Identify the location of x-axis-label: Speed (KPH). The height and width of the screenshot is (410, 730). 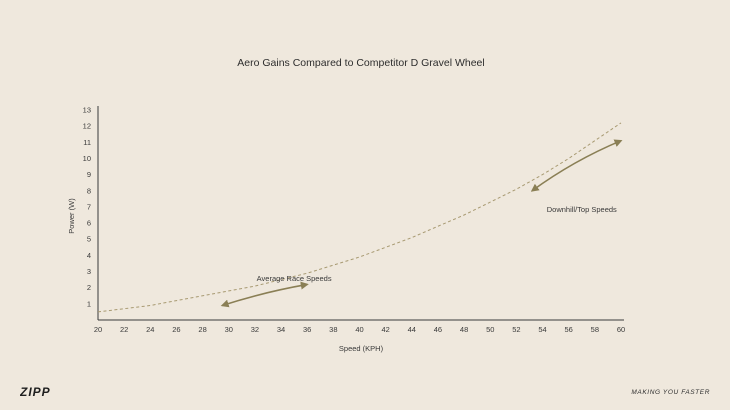
(361, 348).